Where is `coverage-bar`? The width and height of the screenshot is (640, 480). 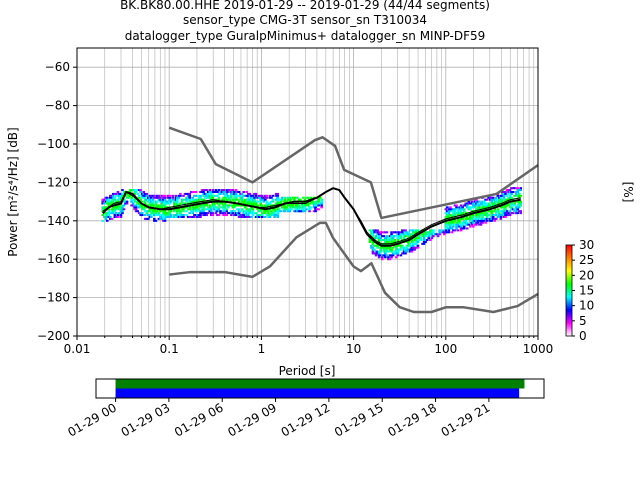 coverage-bar is located at coordinates (317, 393).